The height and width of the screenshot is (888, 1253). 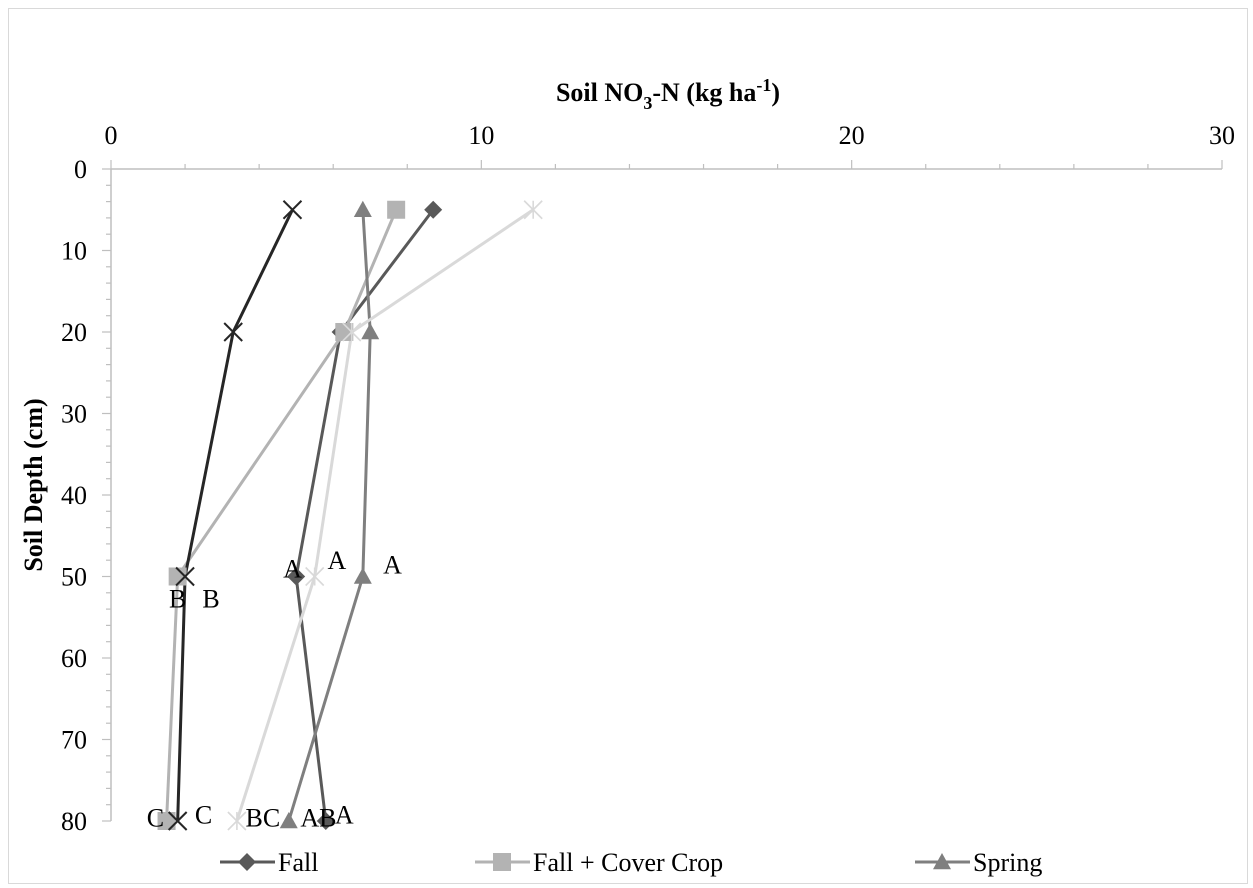 I want to click on legend-item-1: Fall + Cover Crop, so click(x=599, y=862).